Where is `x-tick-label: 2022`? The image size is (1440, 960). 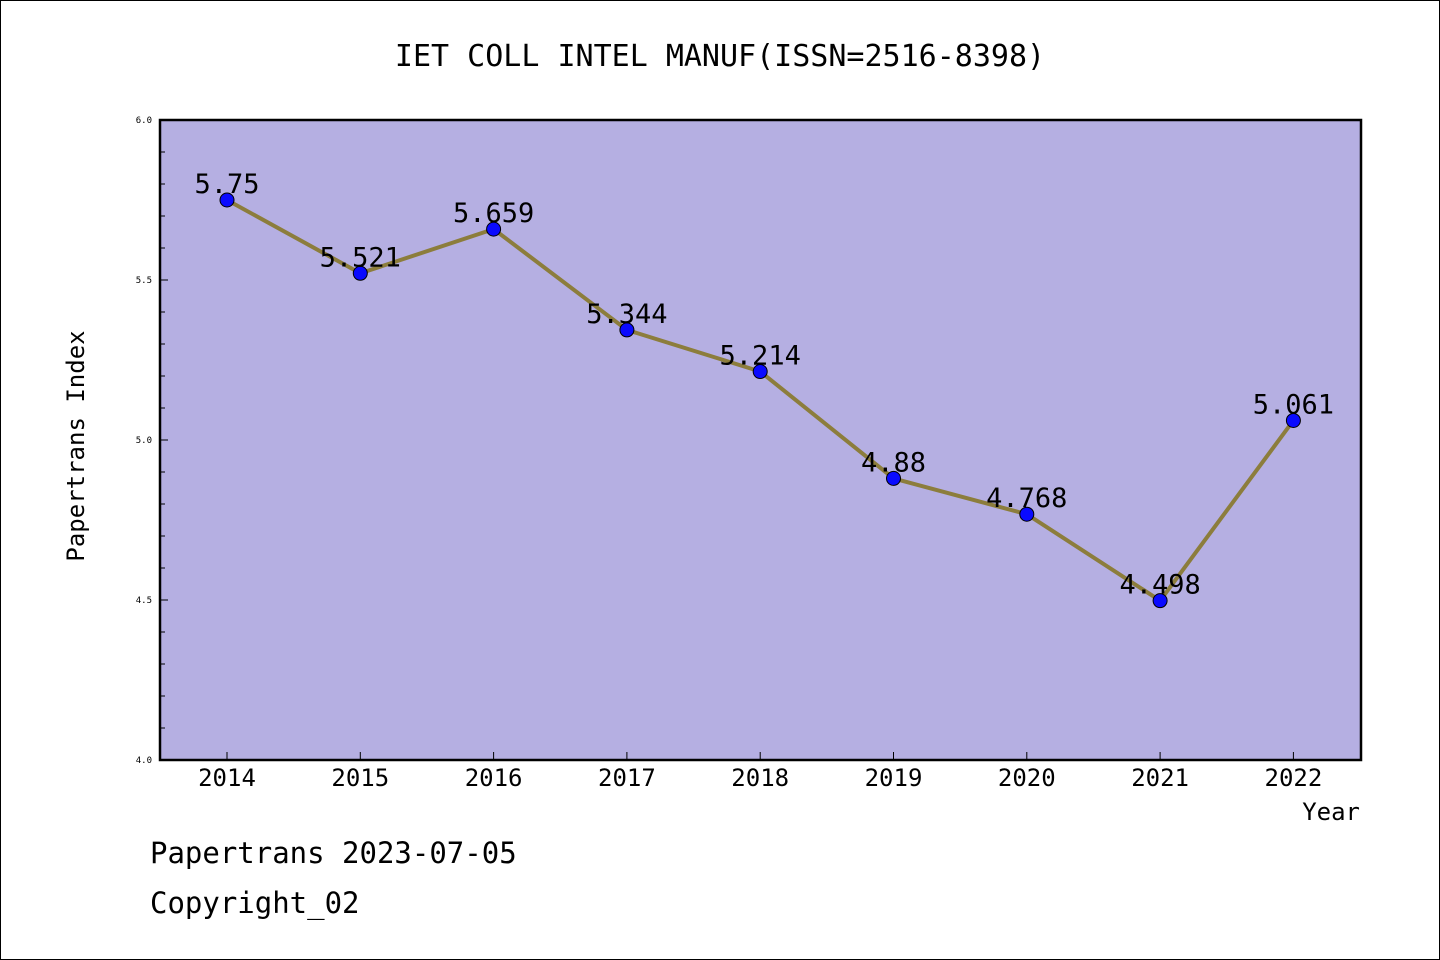 x-tick-label: 2022 is located at coordinates (1294, 778).